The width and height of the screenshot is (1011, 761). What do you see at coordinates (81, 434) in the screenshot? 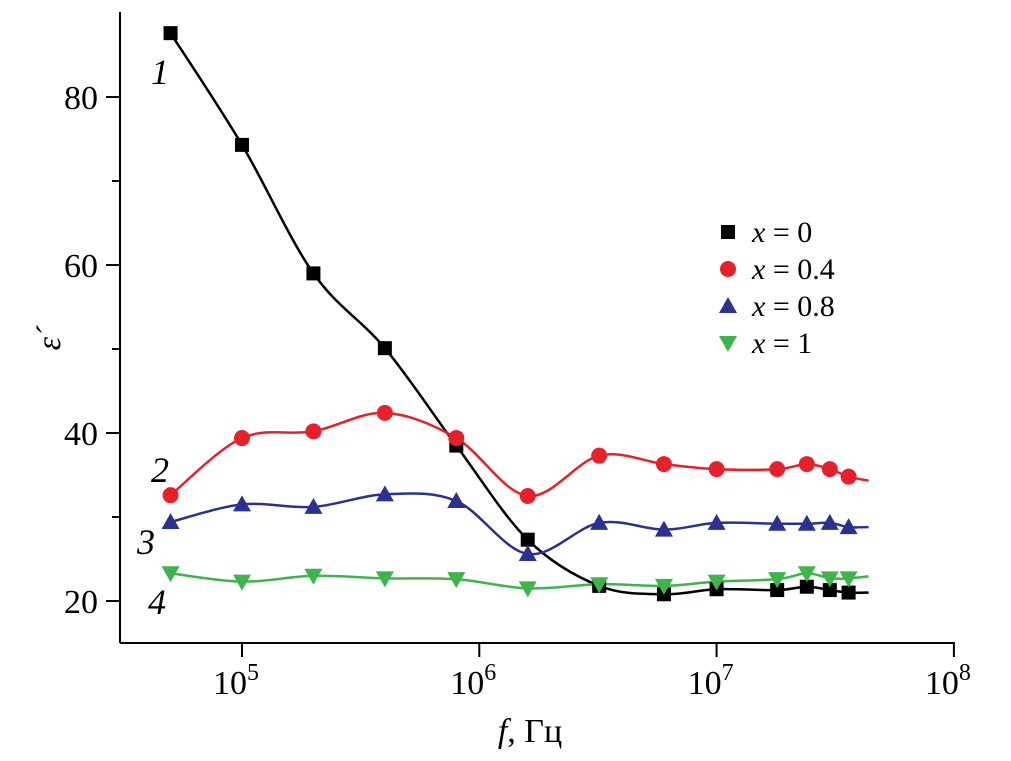
I see `y-tick-label: 40` at bounding box center [81, 434].